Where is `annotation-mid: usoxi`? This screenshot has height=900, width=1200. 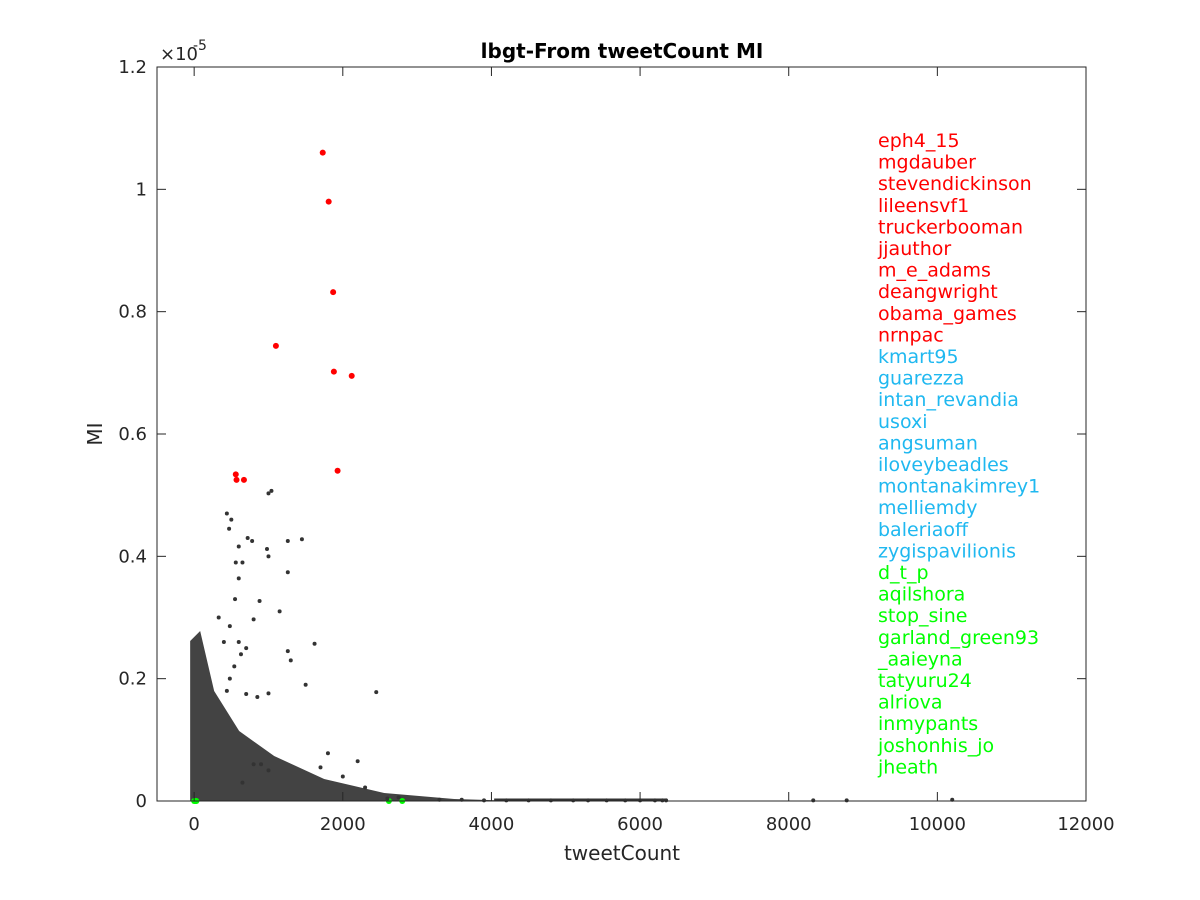 annotation-mid: usoxi is located at coordinates (903, 422).